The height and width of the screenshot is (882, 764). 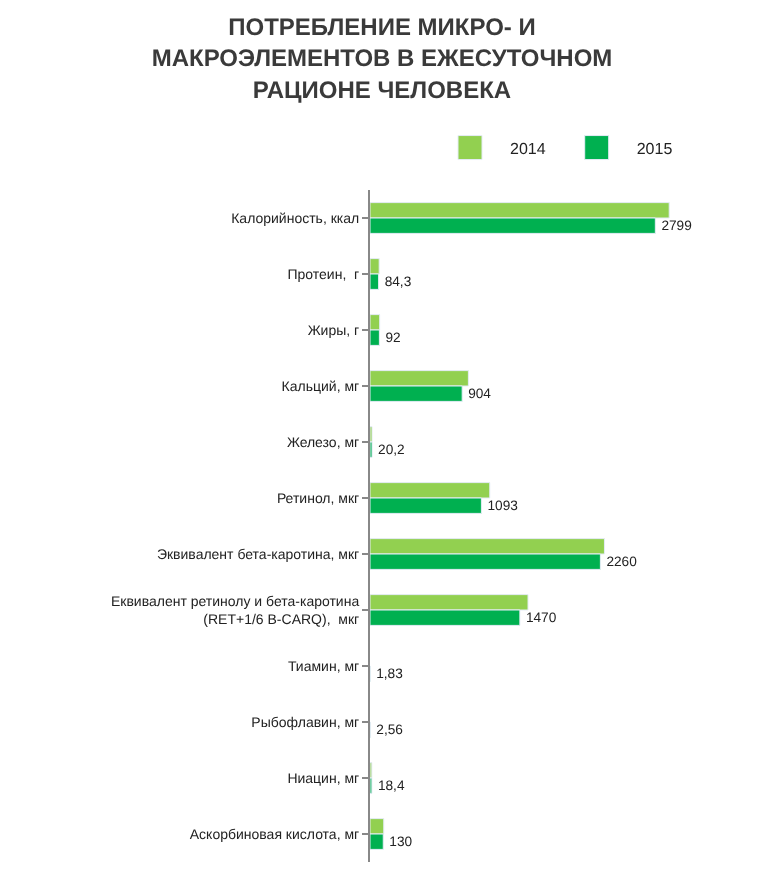 What do you see at coordinates (382, 58) in the screenshot?
I see `chart-title: ПОТРЕБЛЕНИЕ МИКРО- И МАКРОЭЛЕМЕНТОВ В ЕЖЕСУТОЧНОМ РАЦИОНЕ ЧЕЛОВЕКА` at bounding box center [382, 58].